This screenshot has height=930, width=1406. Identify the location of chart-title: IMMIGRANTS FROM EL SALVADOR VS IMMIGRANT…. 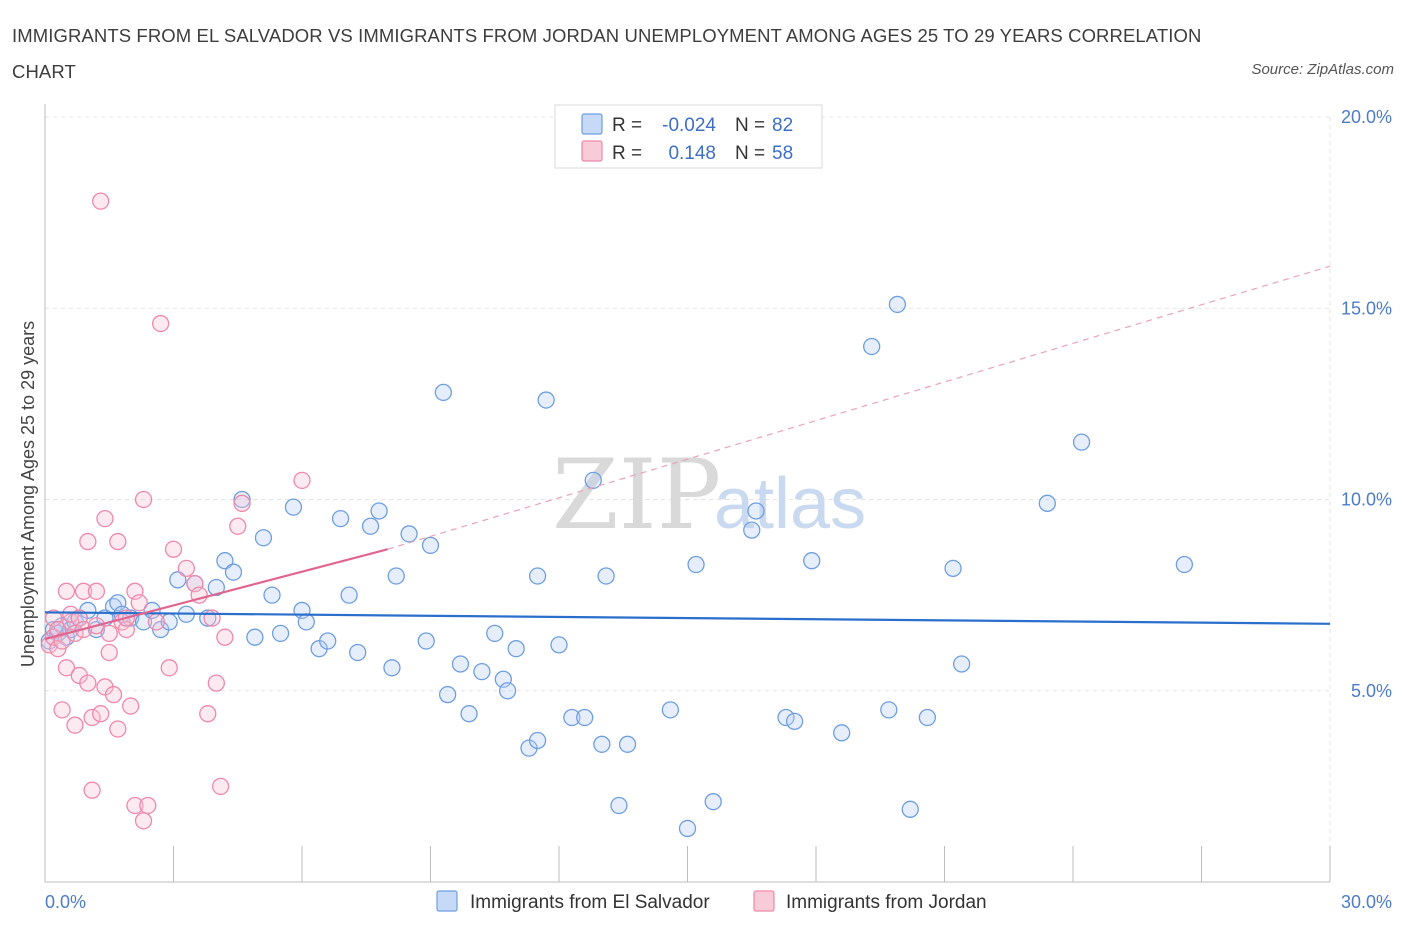
(607, 53).